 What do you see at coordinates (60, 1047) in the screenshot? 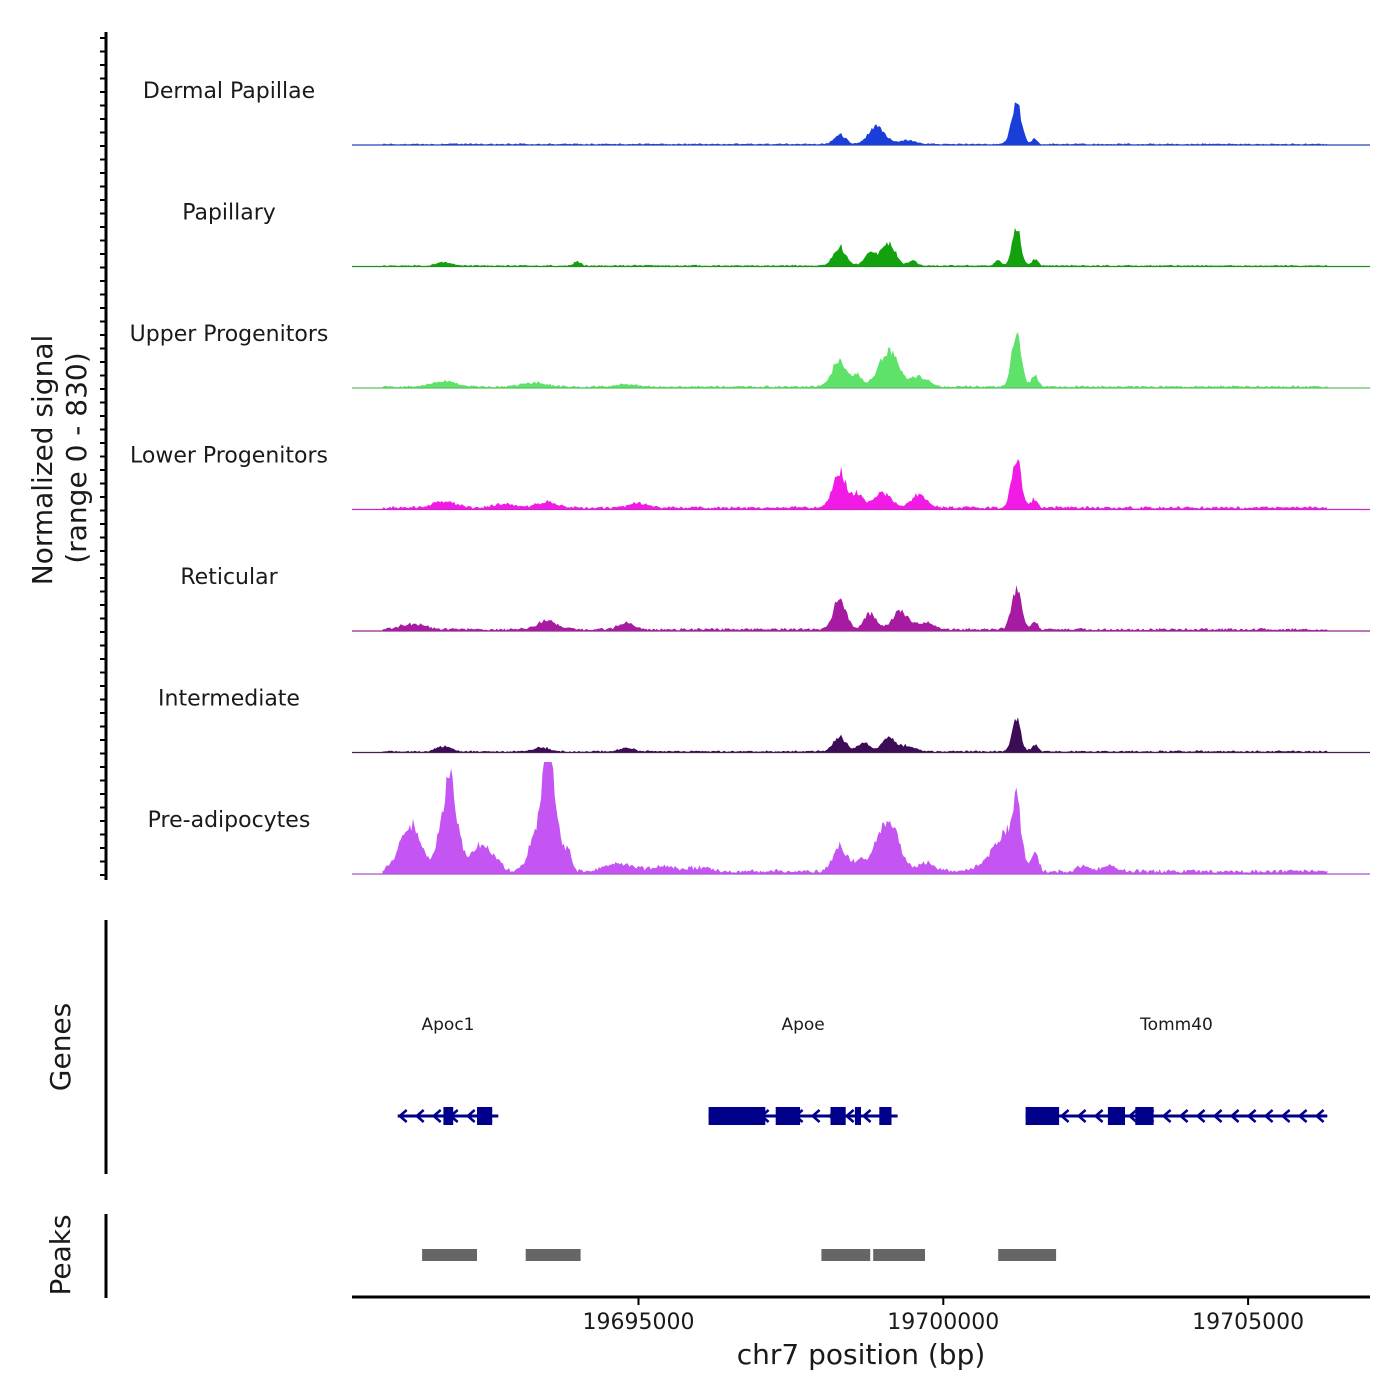
I see `genes-panel-label: Genes` at bounding box center [60, 1047].